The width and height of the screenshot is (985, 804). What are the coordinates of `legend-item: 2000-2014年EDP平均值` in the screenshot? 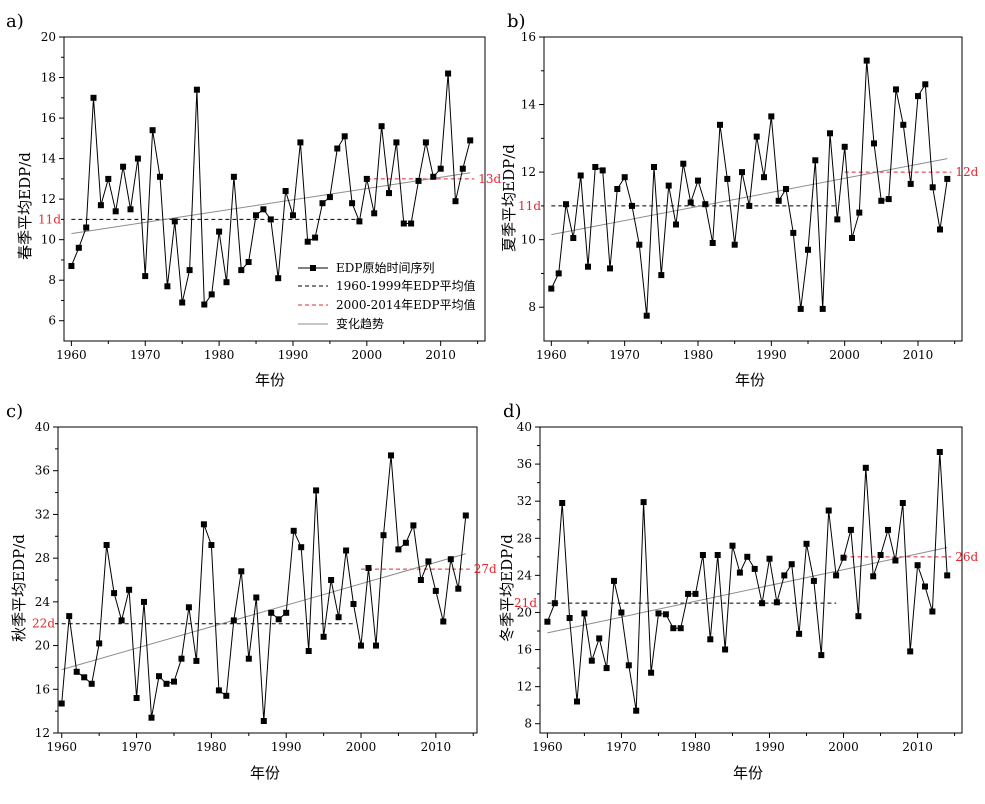 It's located at (406, 304).